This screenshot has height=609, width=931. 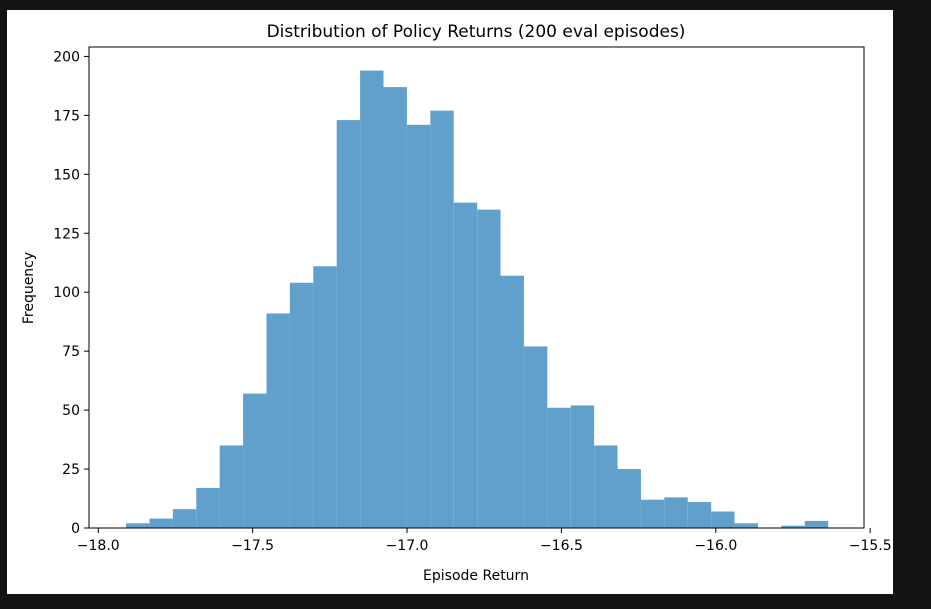 I want to click on y-tick-label: 100, so click(x=66, y=293).